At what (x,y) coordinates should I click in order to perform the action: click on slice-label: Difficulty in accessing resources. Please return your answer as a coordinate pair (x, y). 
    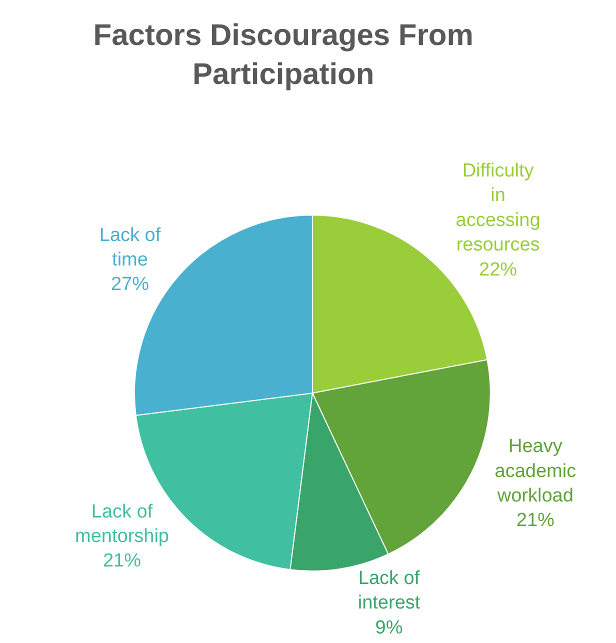
    Looking at the image, I should click on (498, 208).